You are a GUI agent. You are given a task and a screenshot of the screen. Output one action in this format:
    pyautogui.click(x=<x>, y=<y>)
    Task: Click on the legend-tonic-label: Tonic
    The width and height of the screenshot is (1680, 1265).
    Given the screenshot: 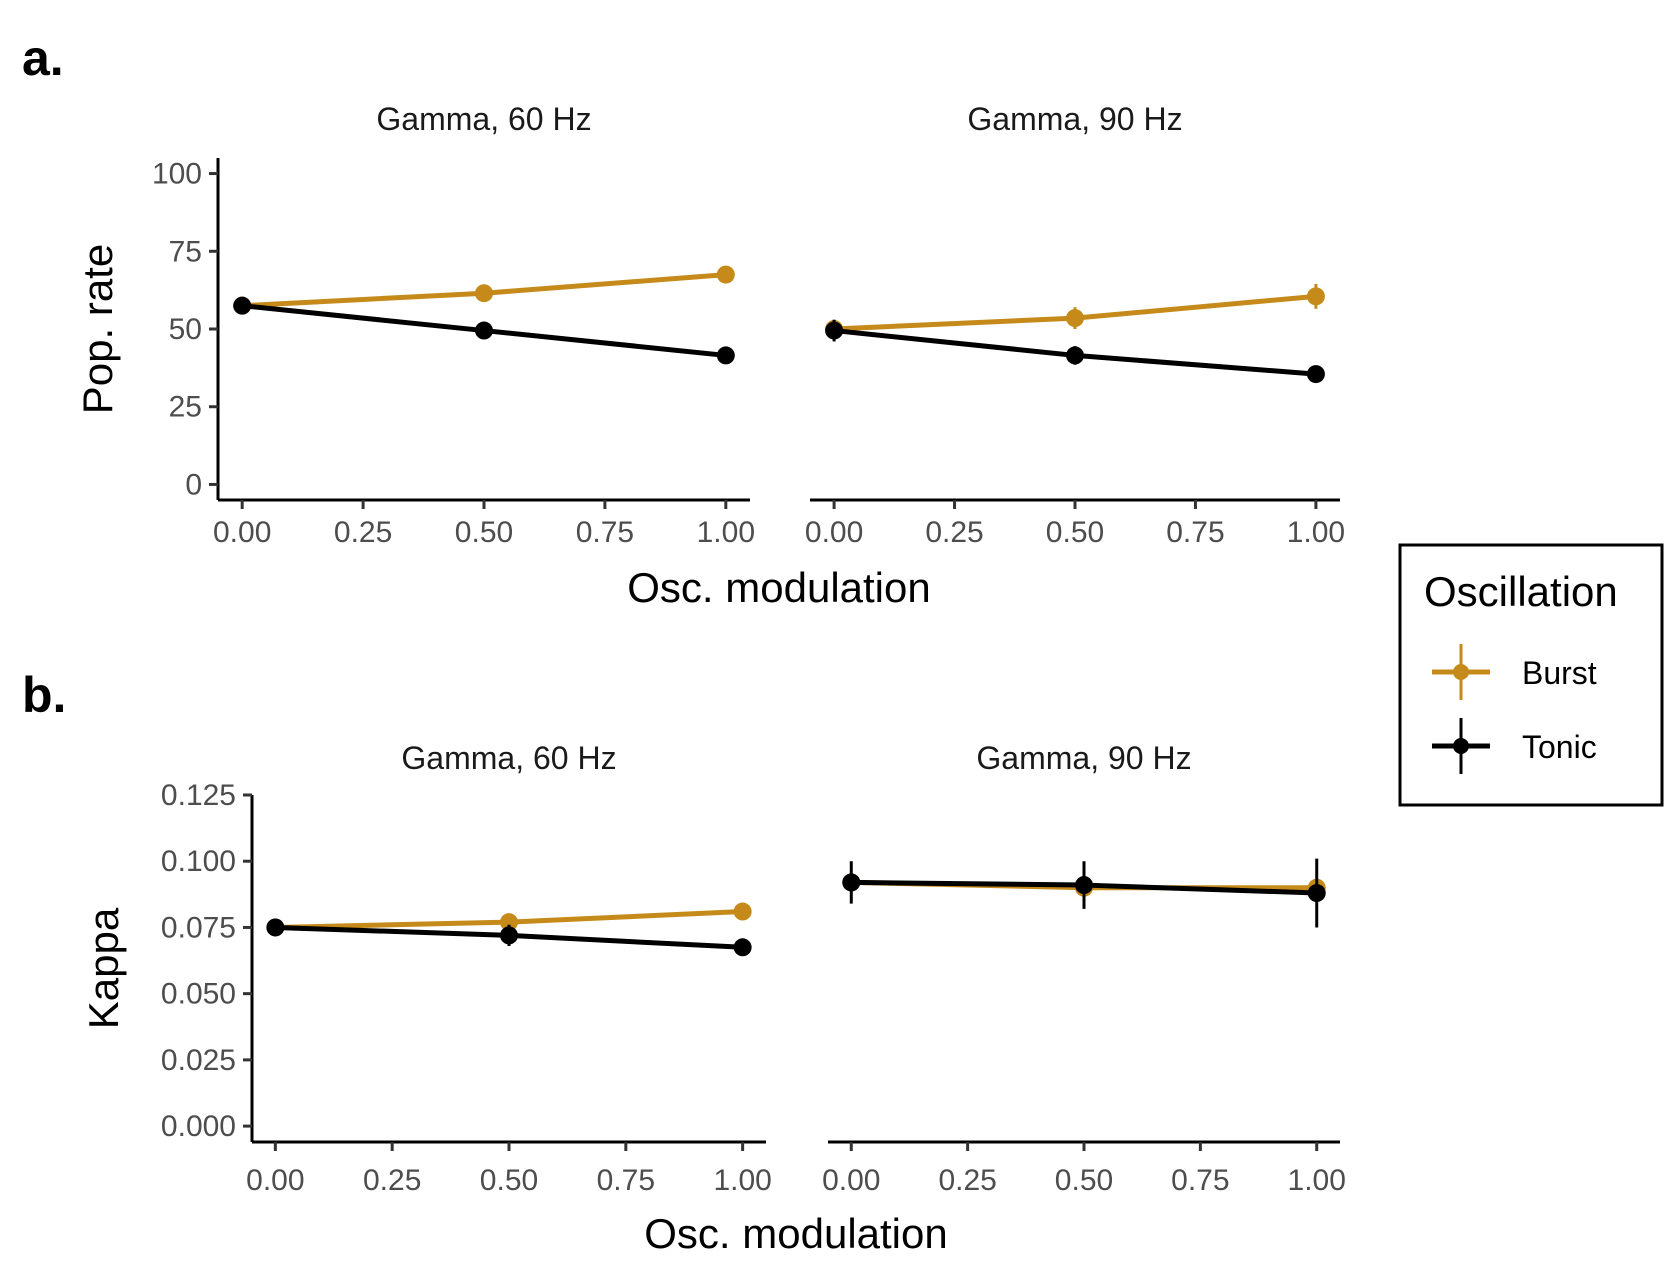 What is the action you would take?
    pyautogui.click(x=1559, y=747)
    